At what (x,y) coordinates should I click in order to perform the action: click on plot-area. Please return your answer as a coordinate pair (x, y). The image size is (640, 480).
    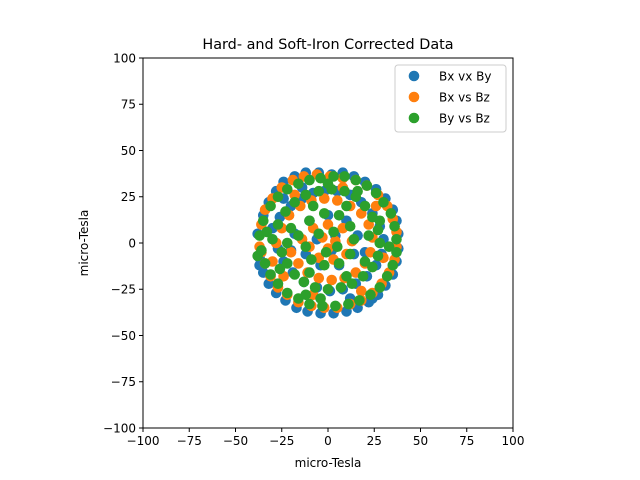
    Looking at the image, I should click on (328, 243).